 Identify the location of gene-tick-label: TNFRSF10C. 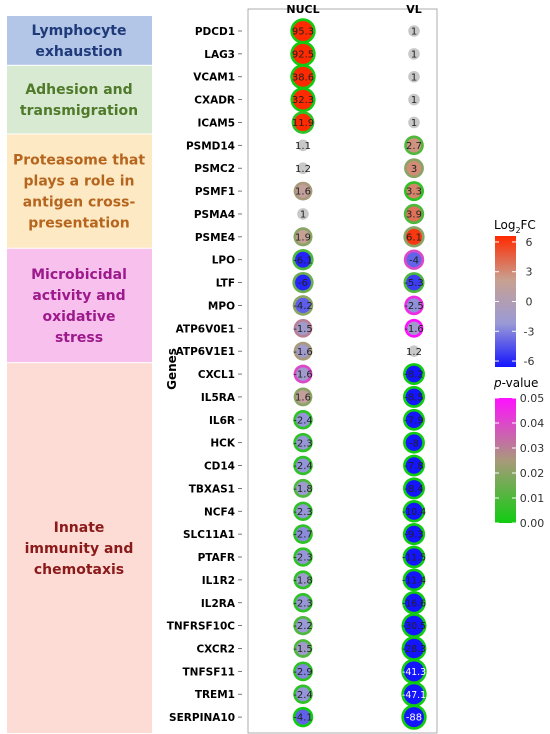
(201, 627).